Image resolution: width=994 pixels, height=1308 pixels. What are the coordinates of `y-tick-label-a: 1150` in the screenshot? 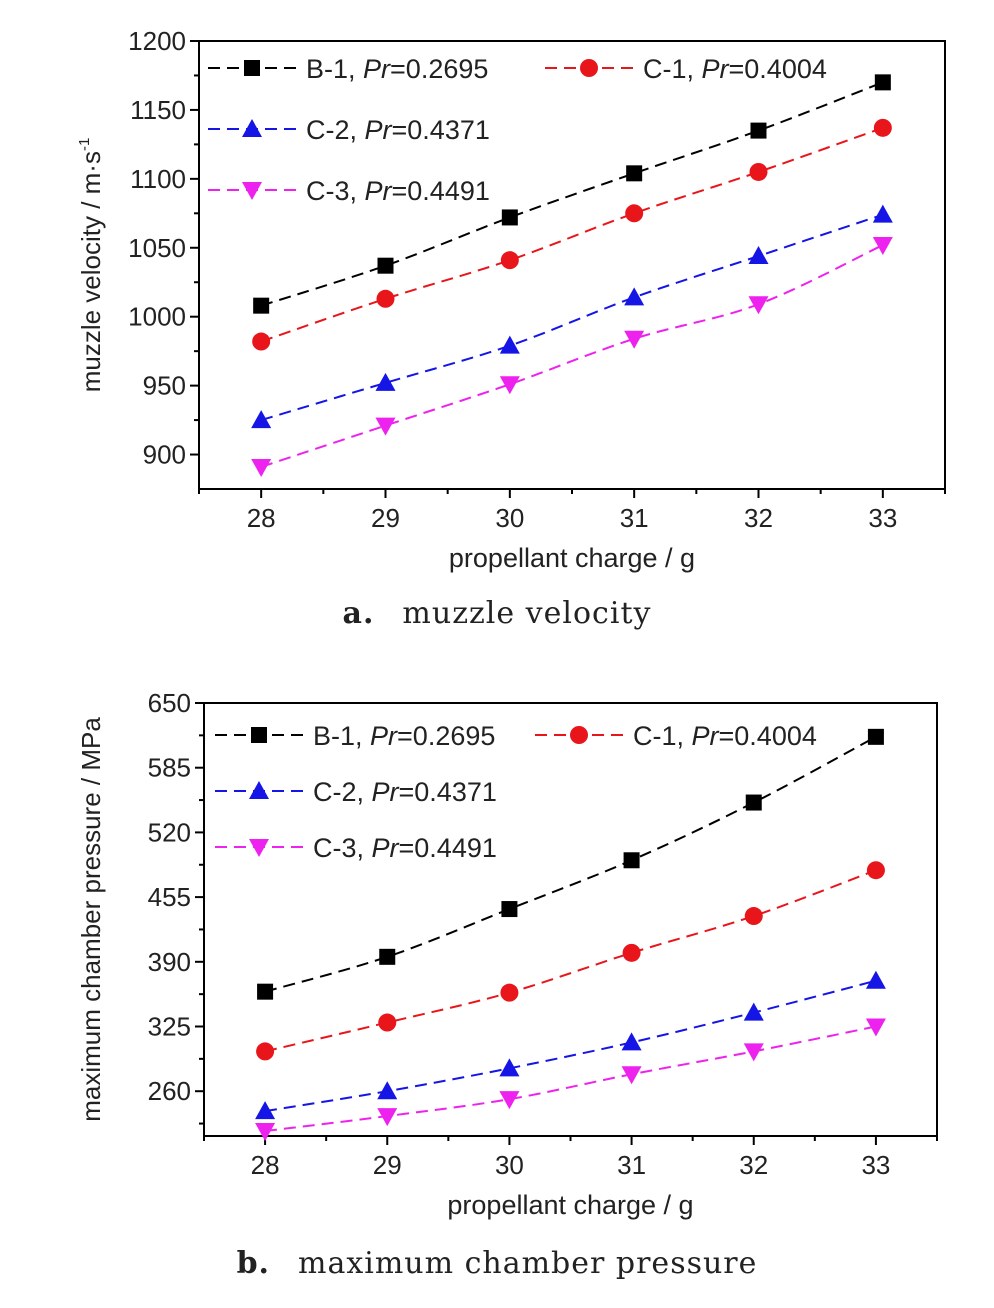 It's located at (158, 110).